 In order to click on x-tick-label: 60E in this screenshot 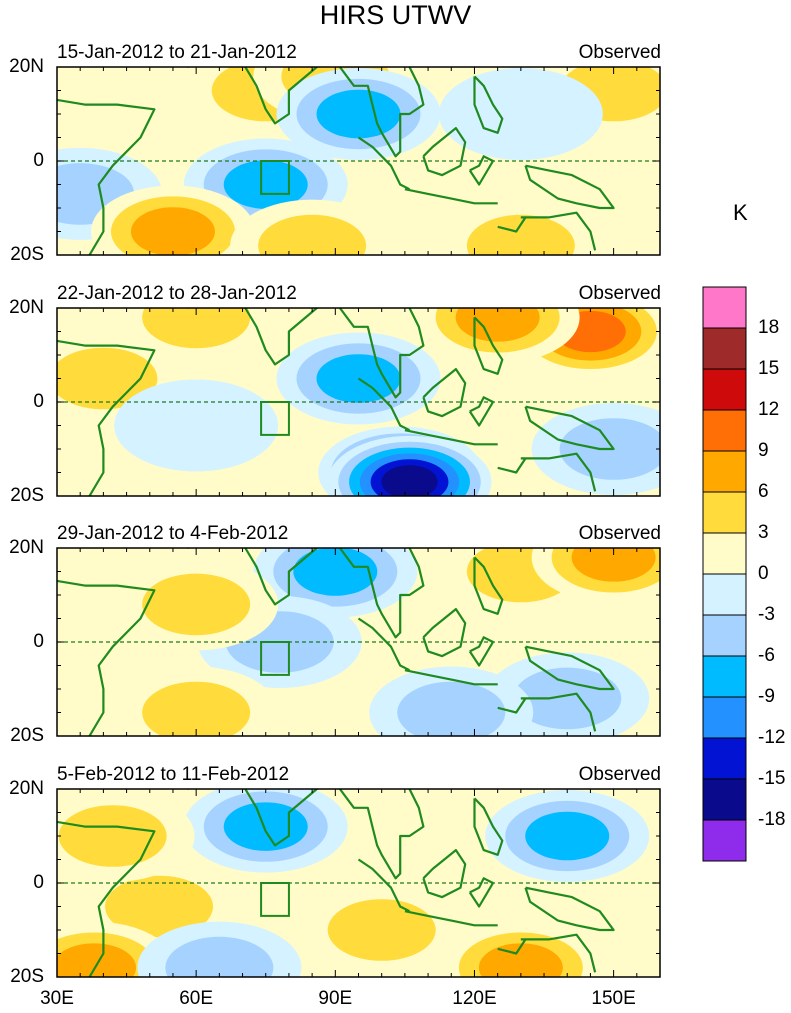, I will do `click(196, 998)`.